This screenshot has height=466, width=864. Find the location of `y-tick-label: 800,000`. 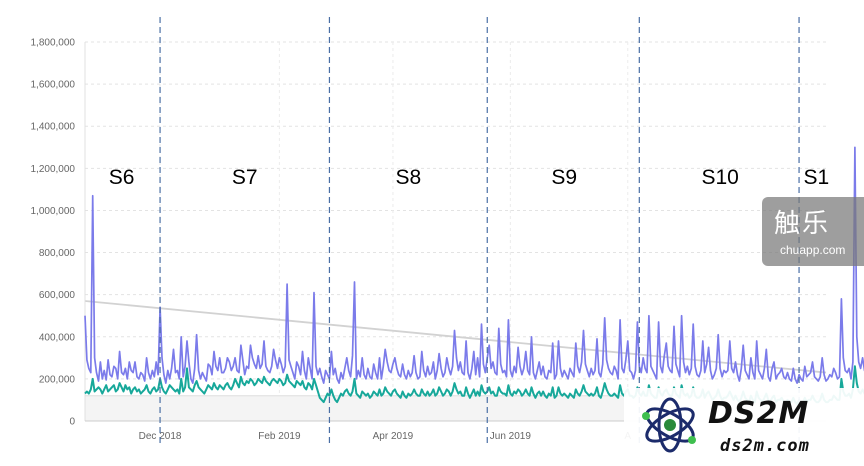

y-tick-label: 800,000 is located at coordinates (57, 253).